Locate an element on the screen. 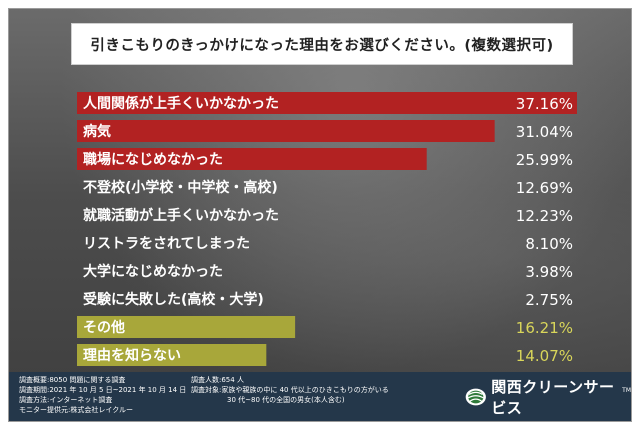  bar-value-1: 31.04% is located at coordinates (544, 132).